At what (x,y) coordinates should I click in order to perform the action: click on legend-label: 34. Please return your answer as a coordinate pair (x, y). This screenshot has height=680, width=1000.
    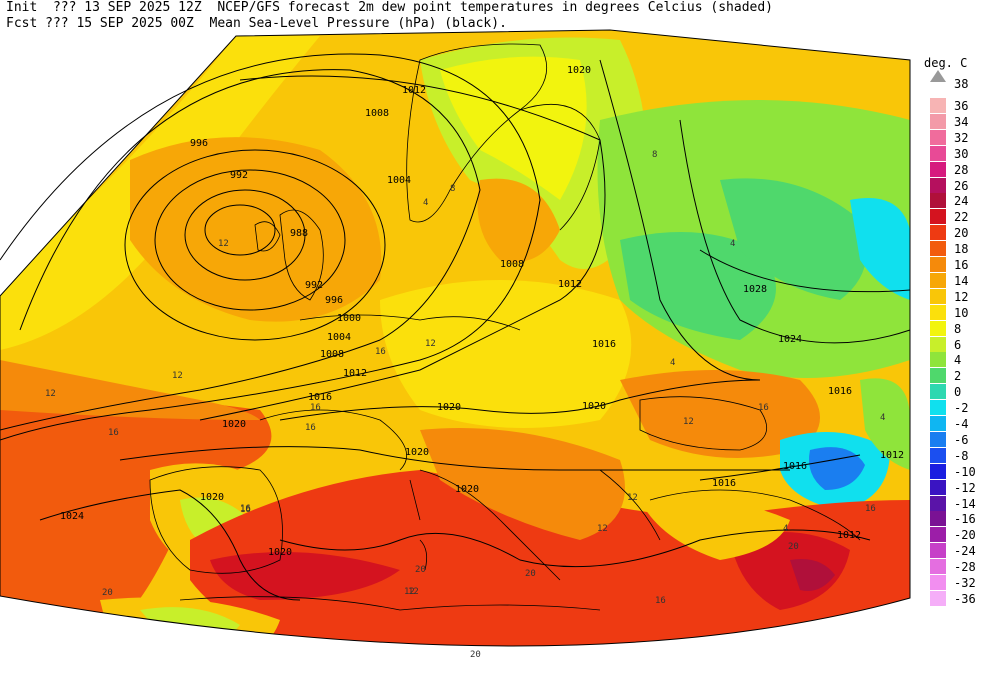
    Looking at the image, I should click on (961, 121).